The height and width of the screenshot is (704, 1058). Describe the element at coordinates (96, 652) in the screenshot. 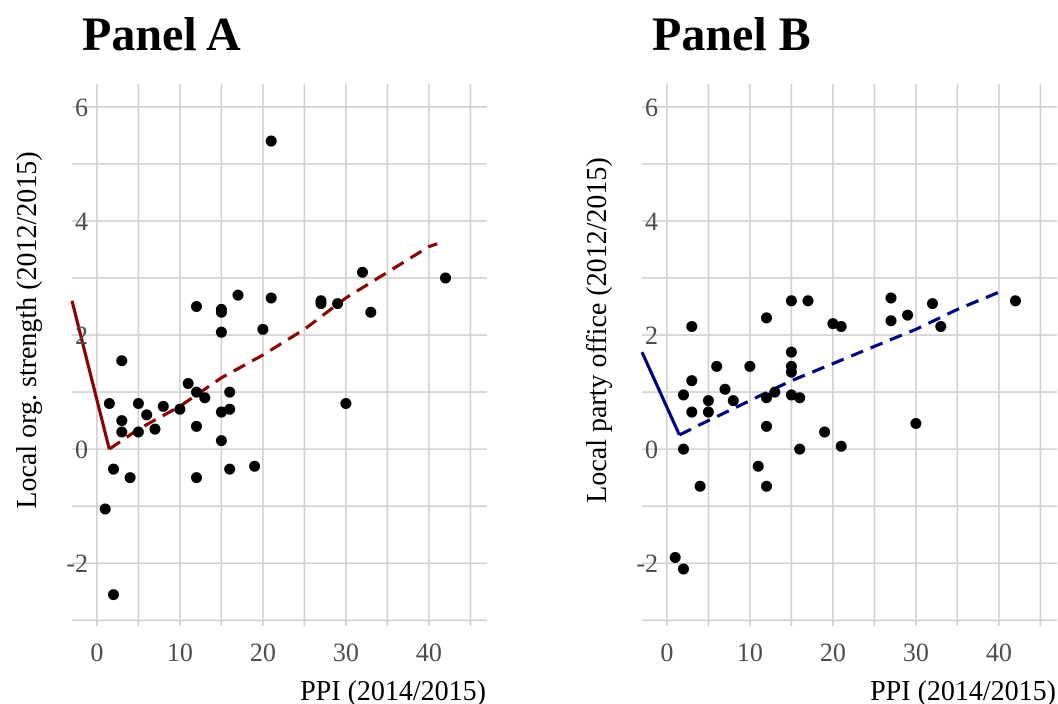

I see `panel-a-x-tick-label: 0` at that location.